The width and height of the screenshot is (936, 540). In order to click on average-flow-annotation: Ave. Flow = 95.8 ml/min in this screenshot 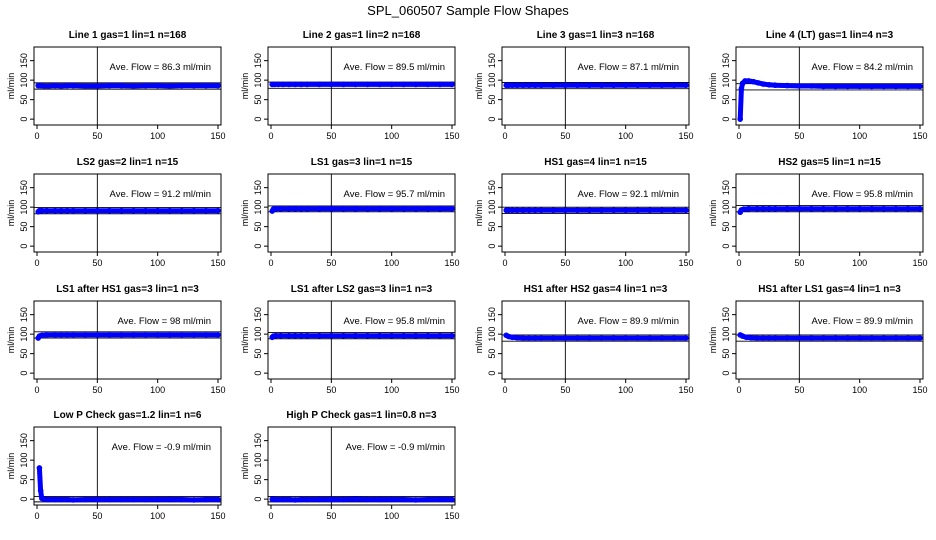, I will do `click(394, 321)`.